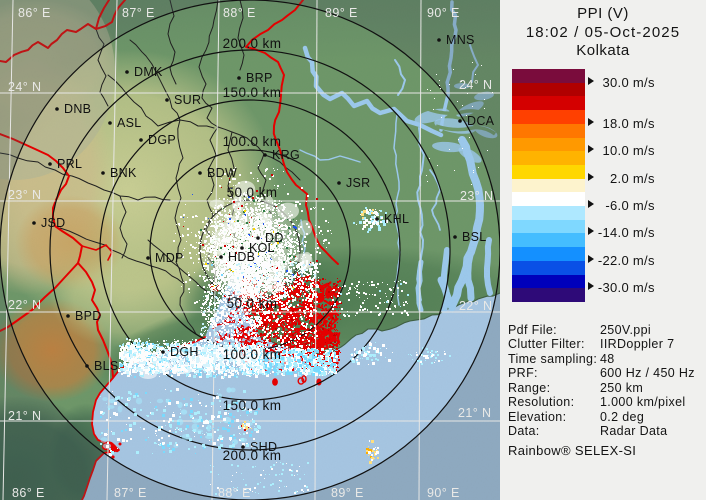  What do you see at coordinates (358, 183) in the screenshot?
I see `svg-text: JSR` at bounding box center [358, 183].